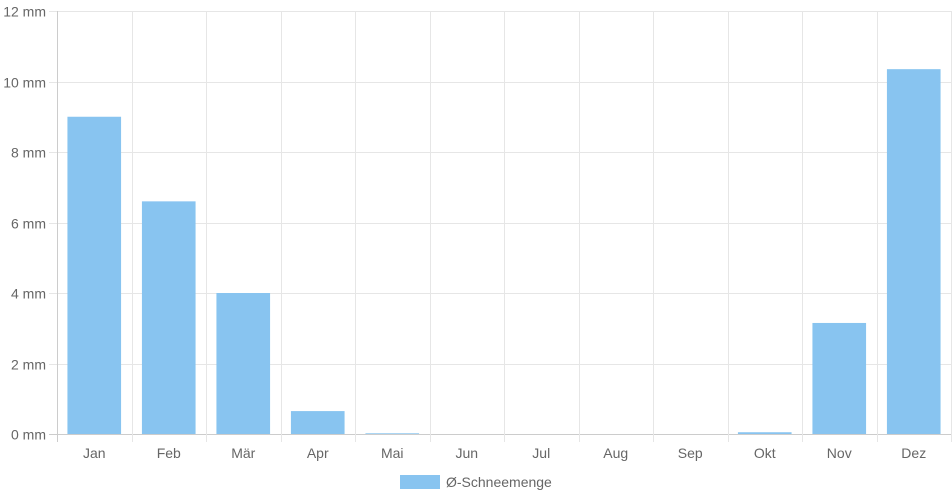 Image resolution: width=952 pixels, height=500 pixels. Describe the element at coordinates (28, 435) in the screenshot. I see `y-tick-label: 0 mm` at that location.